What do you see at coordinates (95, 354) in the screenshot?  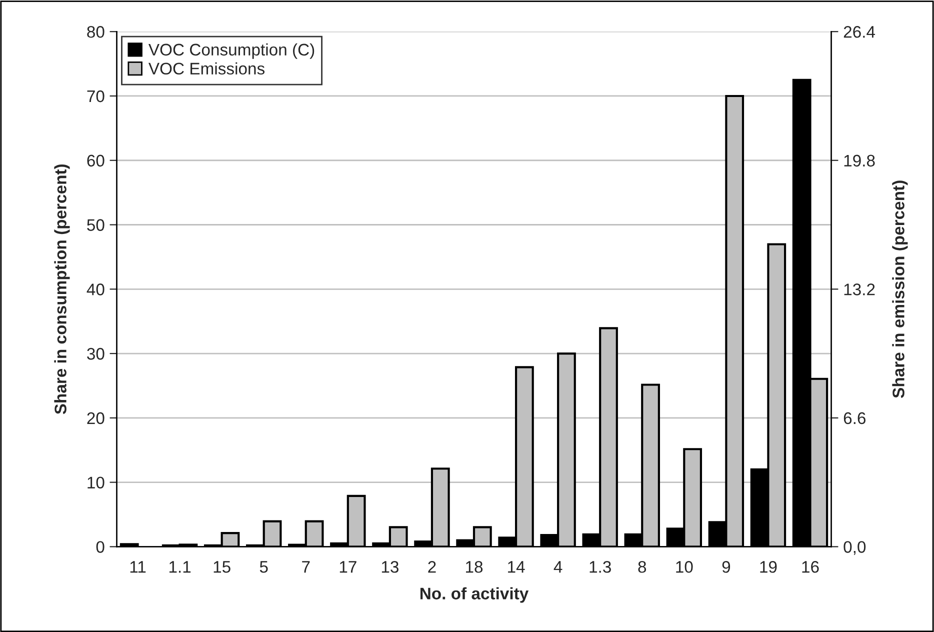 I see `y-tick-label: 30` at bounding box center [95, 354].